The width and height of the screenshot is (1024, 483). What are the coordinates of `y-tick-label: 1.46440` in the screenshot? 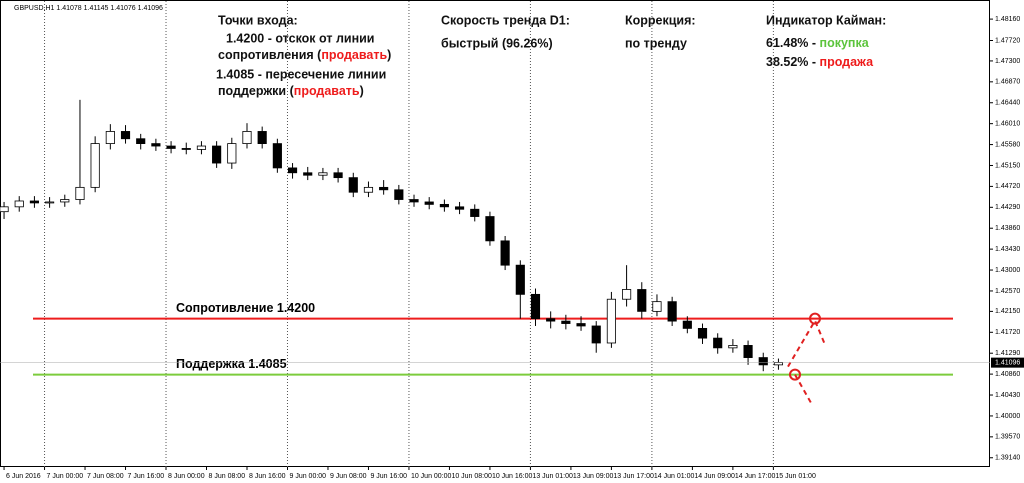 It's located at (1007, 103).